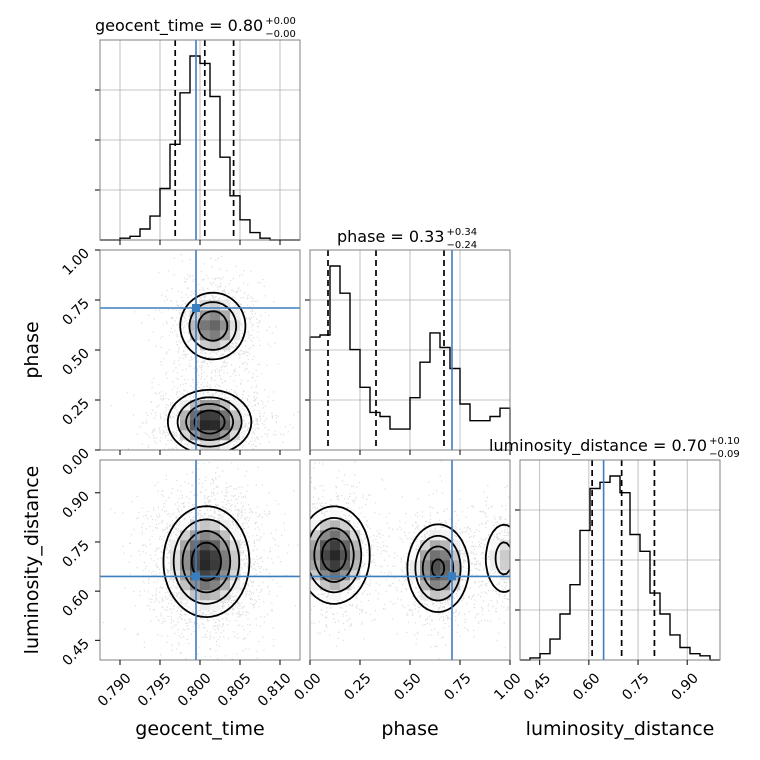 The width and height of the screenshot is (760, 760). I want to click on y-tick-label: 0.25, so click(75, 412).